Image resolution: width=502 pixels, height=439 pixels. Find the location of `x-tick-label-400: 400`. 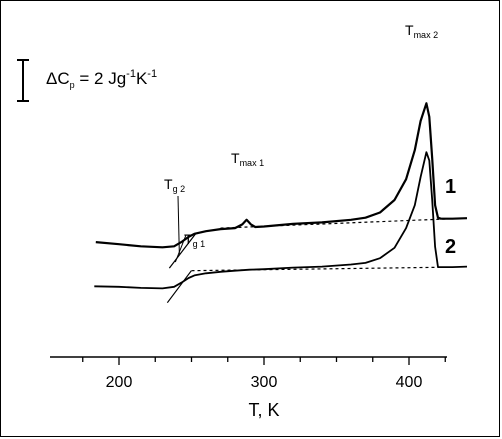

x-tick-label-400: 400 is located at coordinates (409, 382).